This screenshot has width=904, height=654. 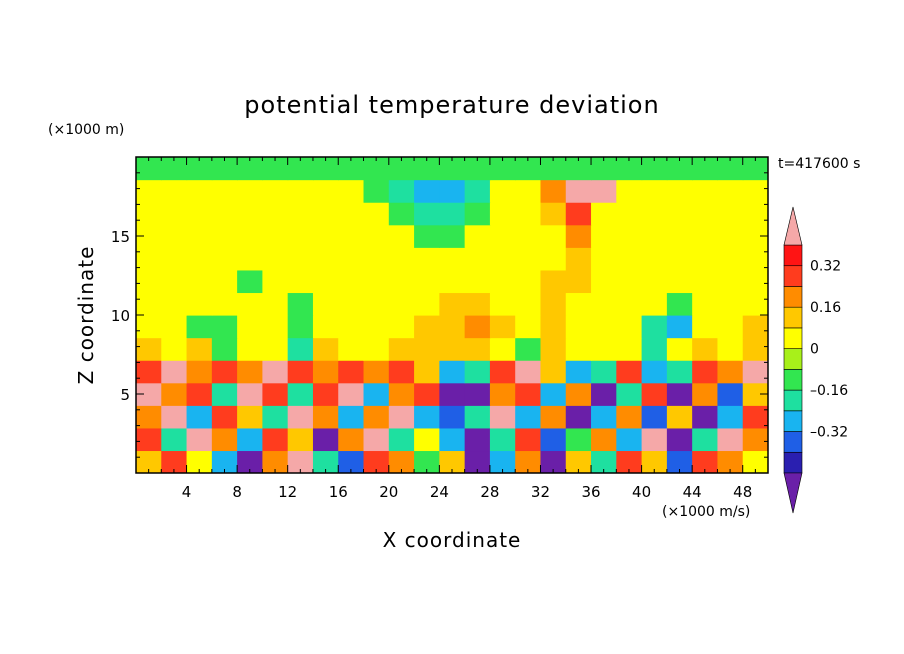 I want to click on x-tick-label: 44, so click(x=692, y=492).